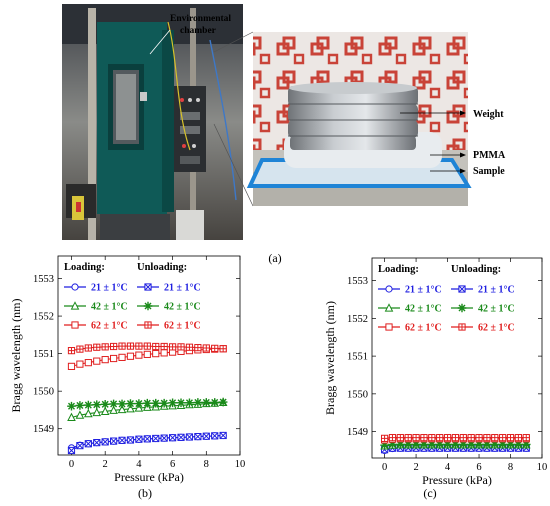 The width and height of the screenshot is (550, 506). What do you see at coordinates (457, 358) in the screenshot?
I see `plot-area` at bounding box center [457, 358].